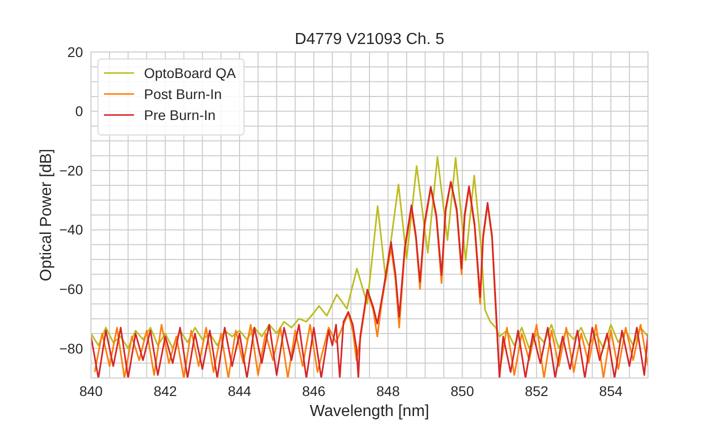 This screenshot has height=432, width=720. I want to click on y-tick-label: −20, so click(71, 170).